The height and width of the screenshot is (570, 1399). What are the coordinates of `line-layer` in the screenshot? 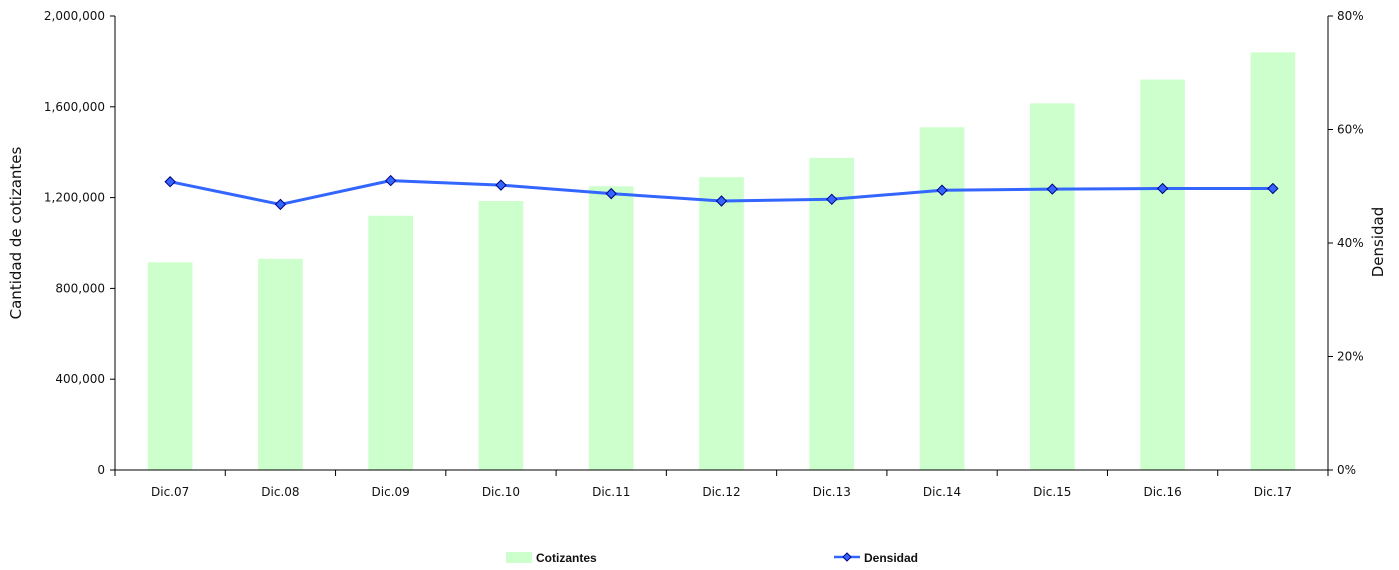 It's located at (721, 192).